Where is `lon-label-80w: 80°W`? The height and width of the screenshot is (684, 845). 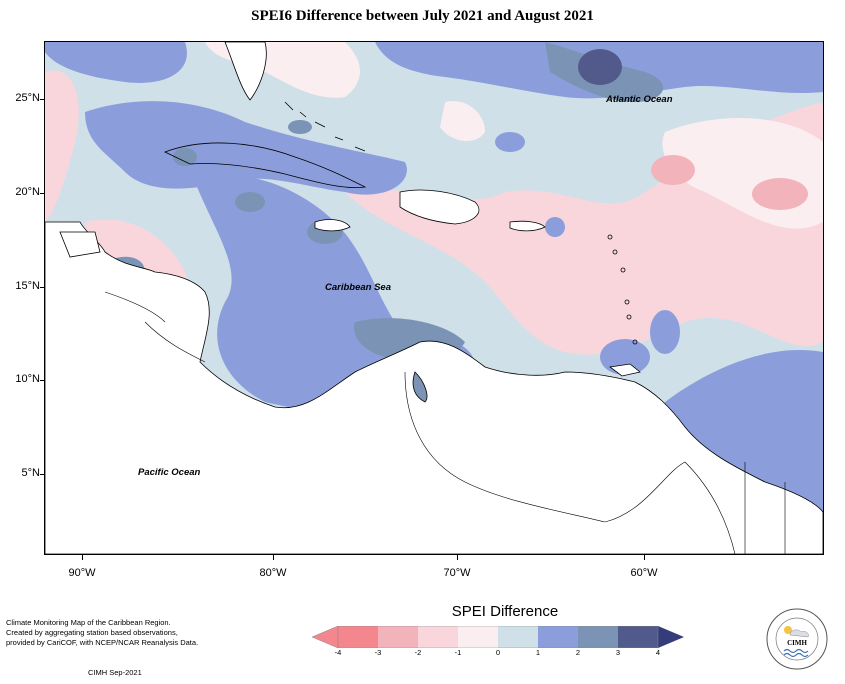
lon-label-80w: 80°W is located at coordinates (273, 573).